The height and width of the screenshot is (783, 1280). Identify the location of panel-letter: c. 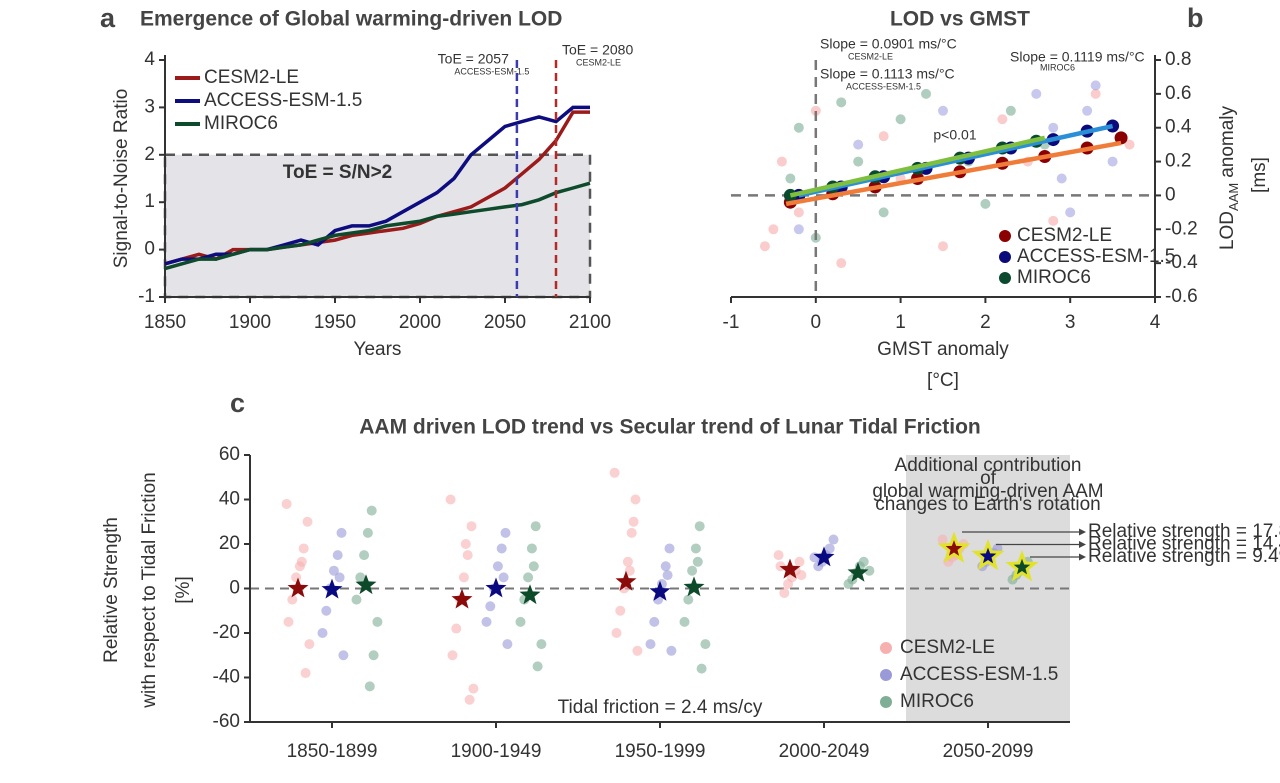
(237, 403).